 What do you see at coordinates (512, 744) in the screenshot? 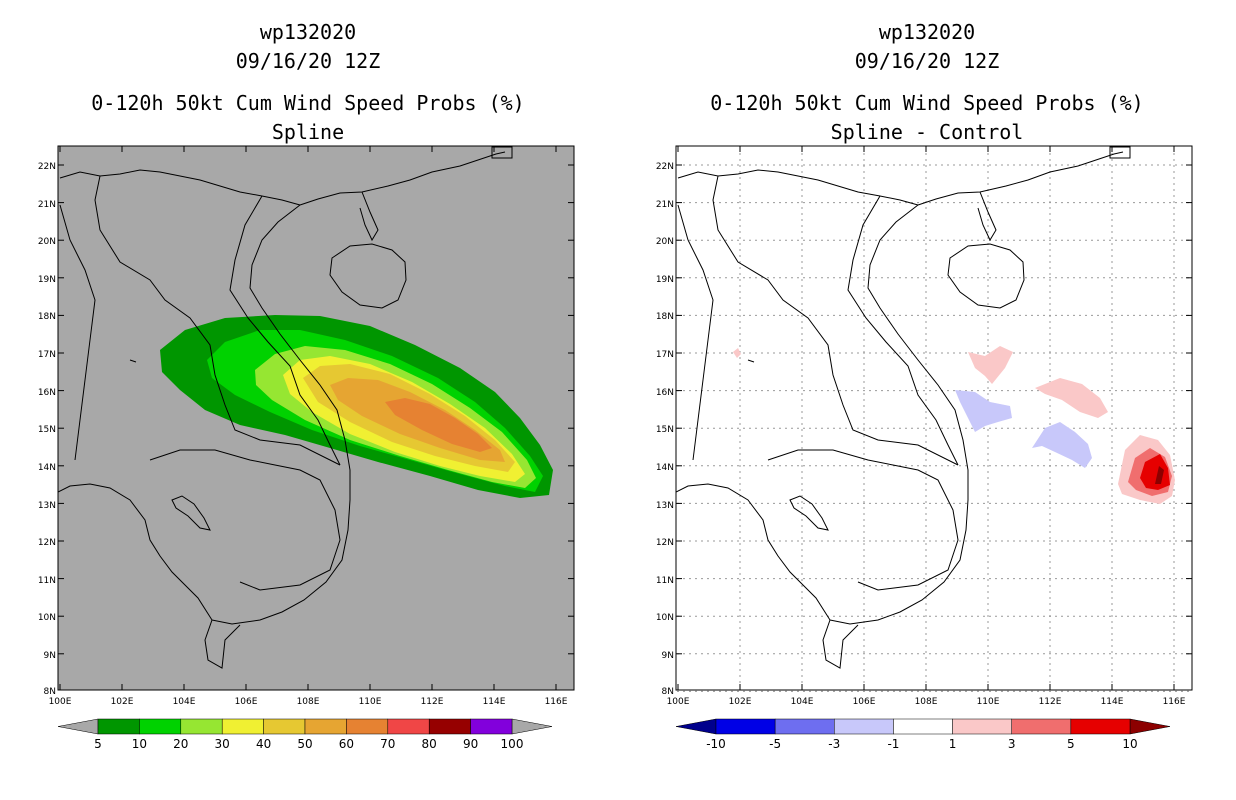
I see `colorbar-label: 100` at bounding box center [512, 744].